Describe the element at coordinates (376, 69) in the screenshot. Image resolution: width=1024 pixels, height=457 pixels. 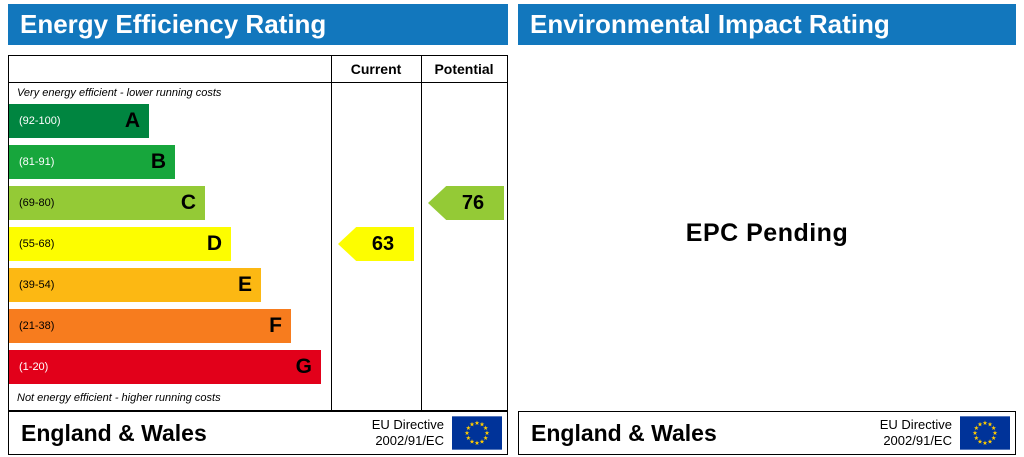
I see `current-column-header: Current` at that location.